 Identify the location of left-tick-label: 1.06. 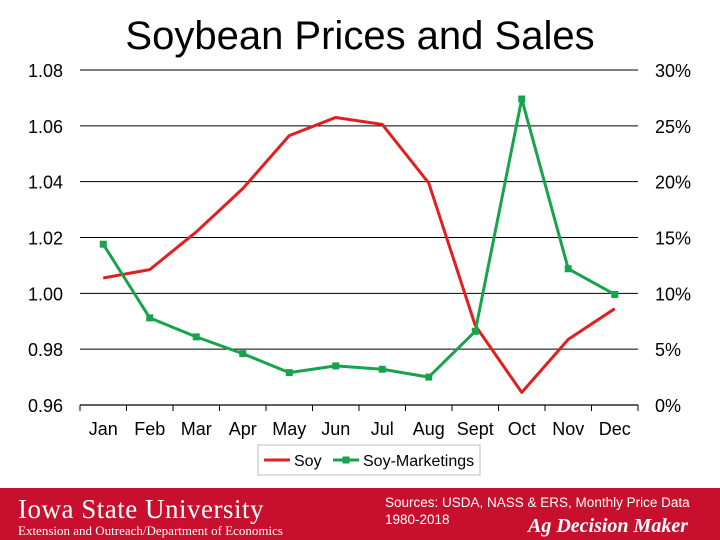
(45, 127).